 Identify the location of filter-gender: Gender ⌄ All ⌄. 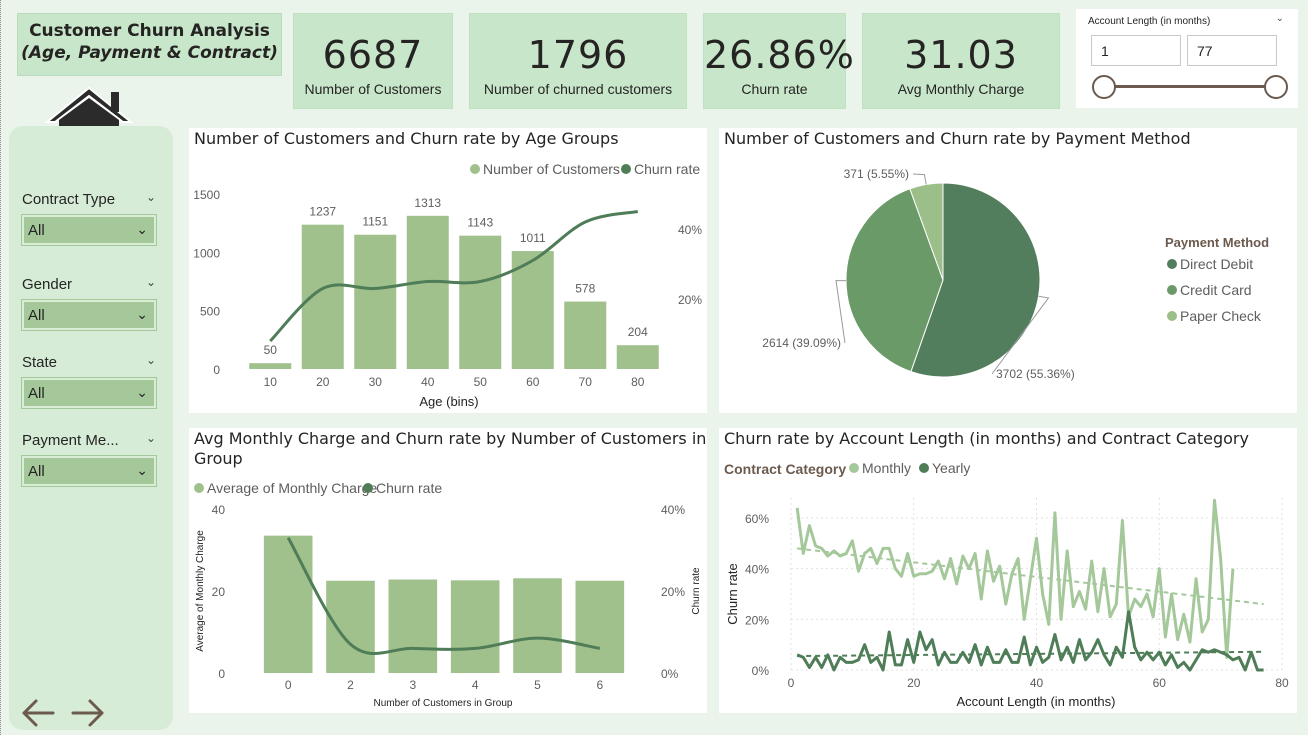
(89, 302).